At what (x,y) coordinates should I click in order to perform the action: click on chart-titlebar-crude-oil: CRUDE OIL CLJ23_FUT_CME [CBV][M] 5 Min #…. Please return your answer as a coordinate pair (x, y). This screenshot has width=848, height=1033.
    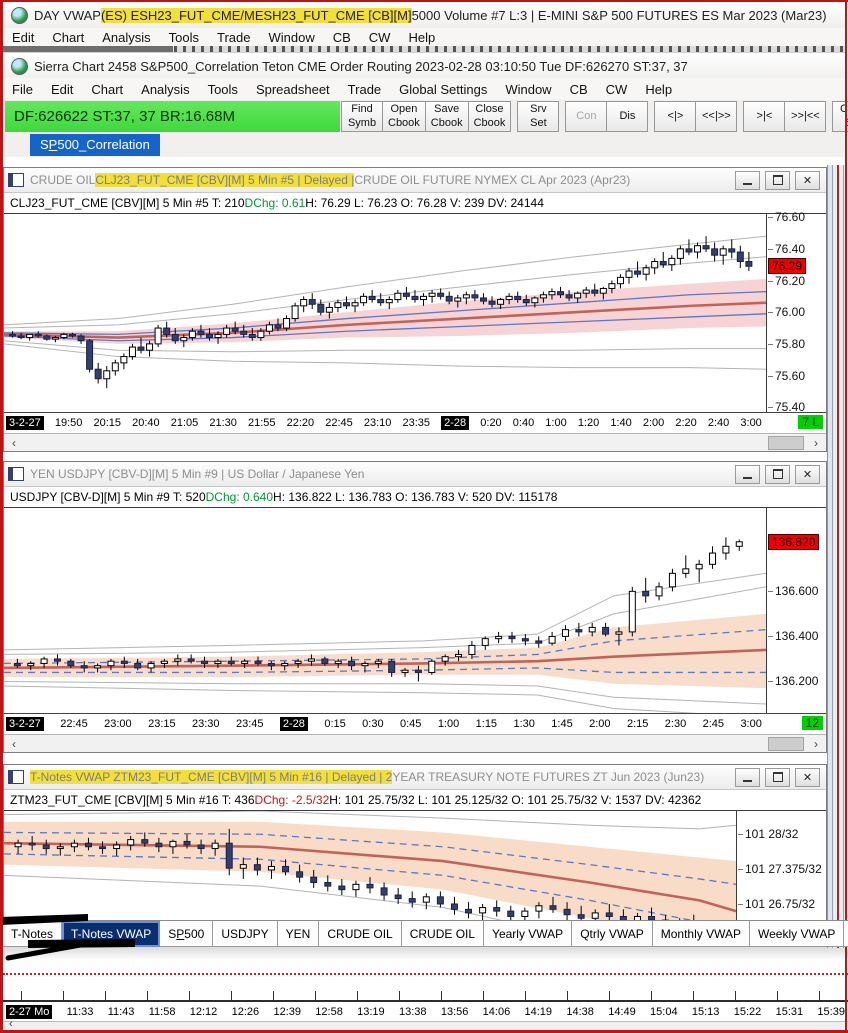
    Looking at the image, I should click on (415, 180).